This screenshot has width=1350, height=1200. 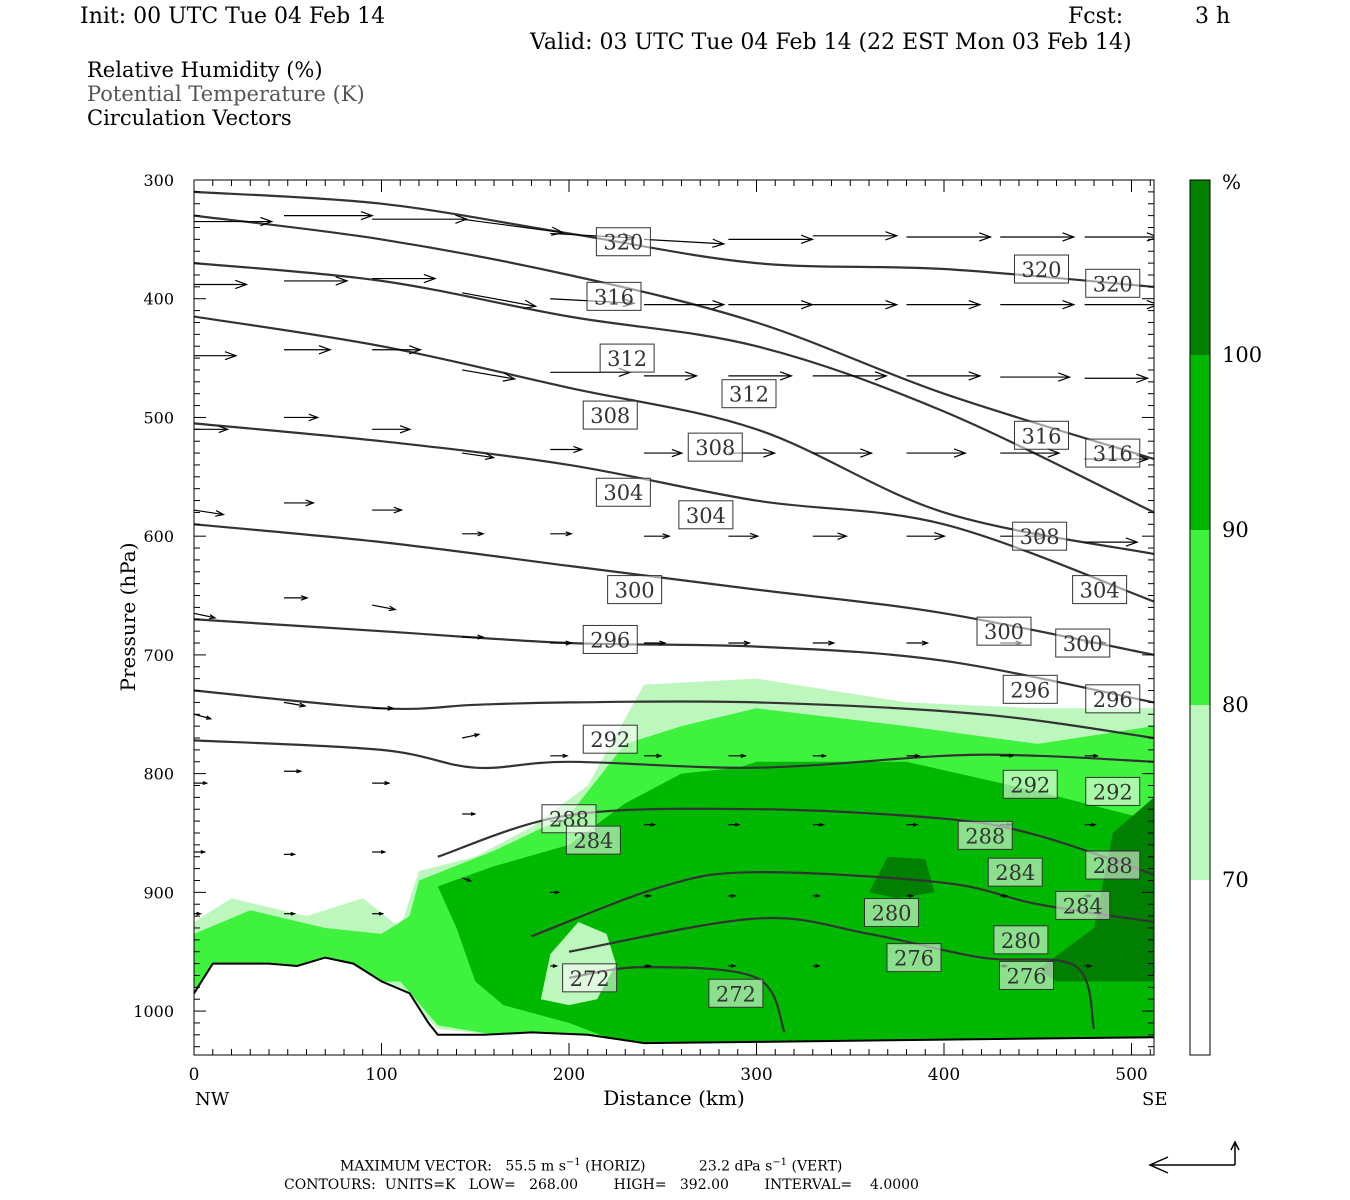 I want to click on theta-label-300-14: 300, so click(x=635, y=590).